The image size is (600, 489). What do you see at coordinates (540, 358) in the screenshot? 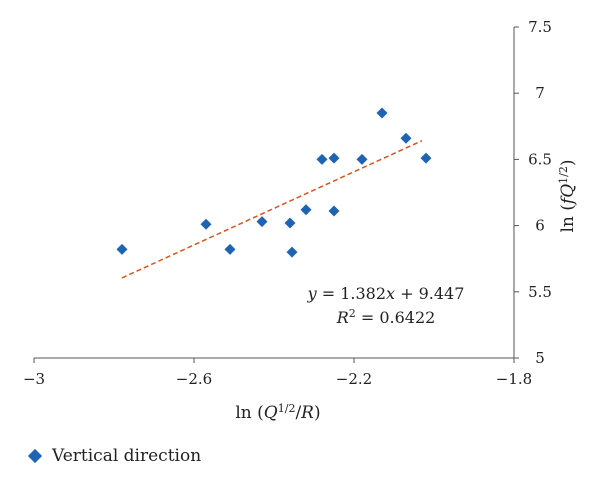
I see `y-tick-label: 5` at bounding box center [540, 358].